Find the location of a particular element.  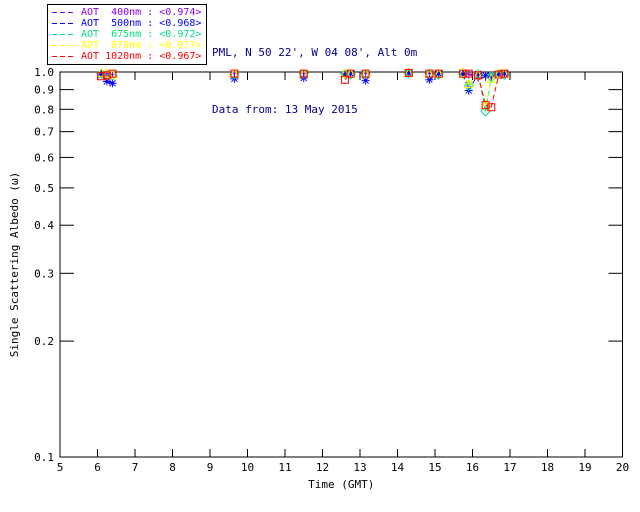

legend-label-aot-870nm: AOT 870nm : <0.977> is located at coordinates (141, 45).